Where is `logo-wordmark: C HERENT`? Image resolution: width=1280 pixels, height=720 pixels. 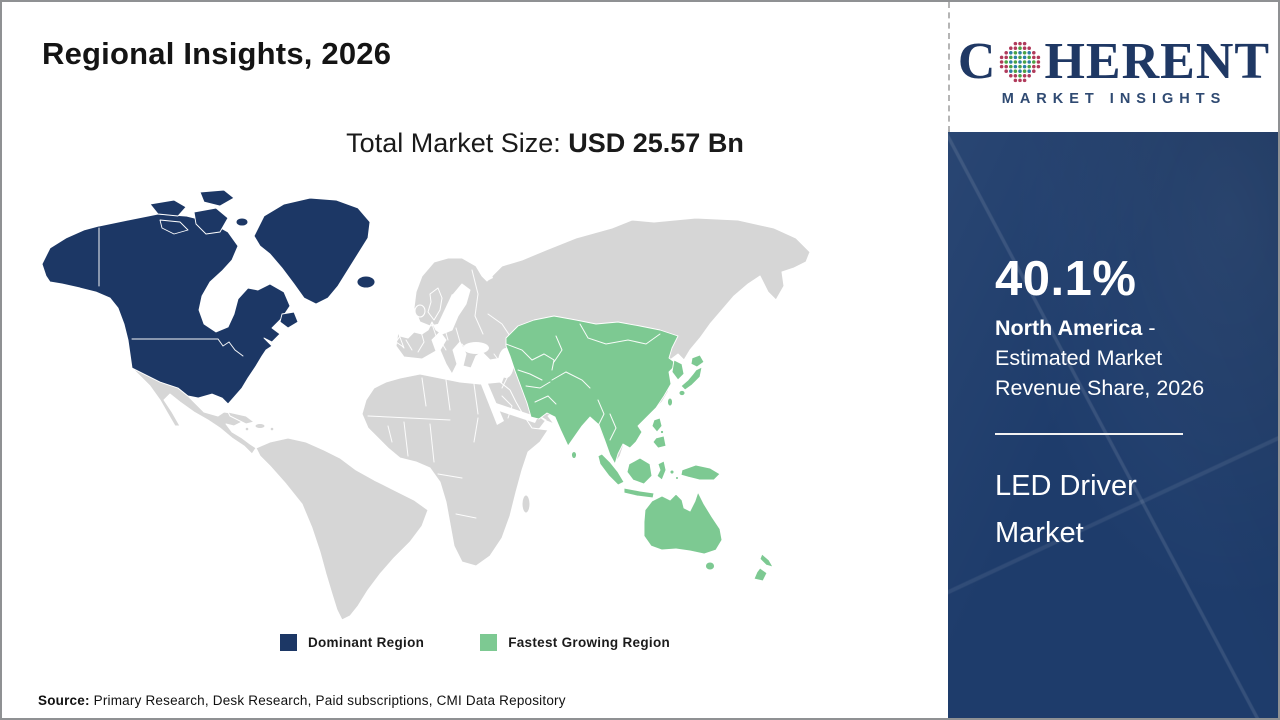
logo-wordmark: C HERENT is located at coordinates (1114, 61).